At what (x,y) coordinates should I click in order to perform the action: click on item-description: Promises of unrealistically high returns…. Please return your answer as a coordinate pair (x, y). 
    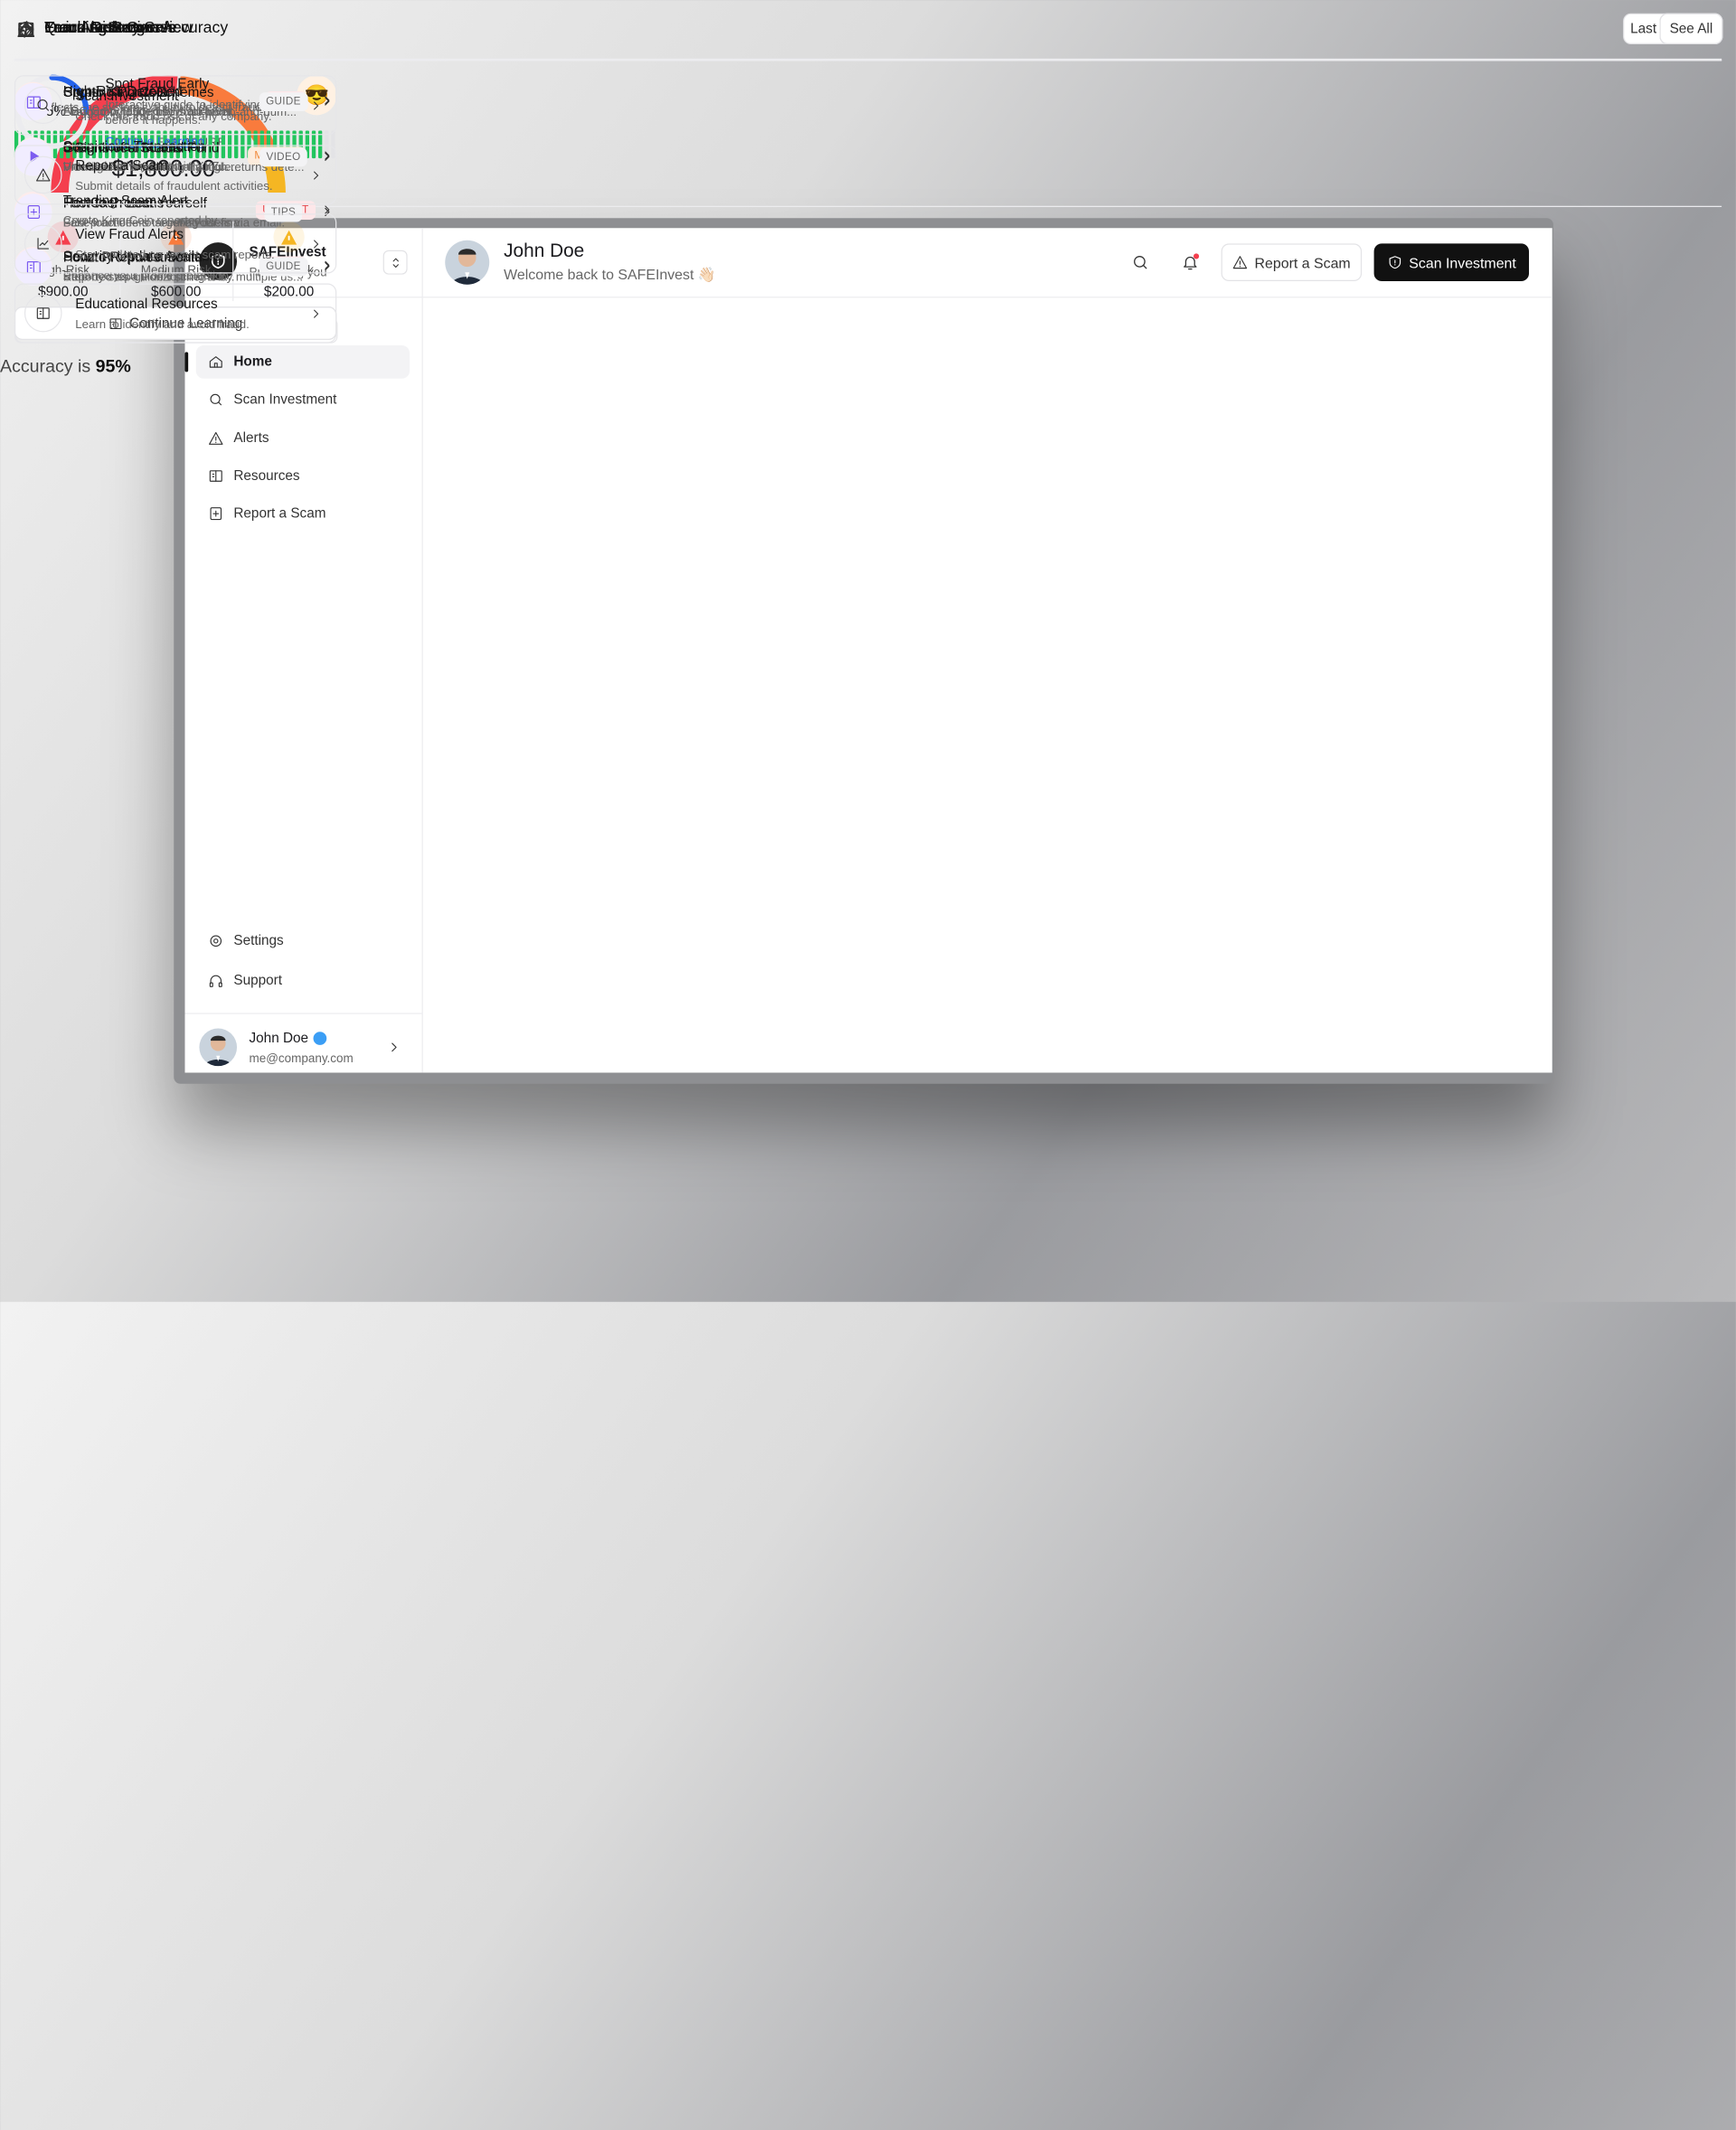
    Looking at the image, I should click on (184, 167).